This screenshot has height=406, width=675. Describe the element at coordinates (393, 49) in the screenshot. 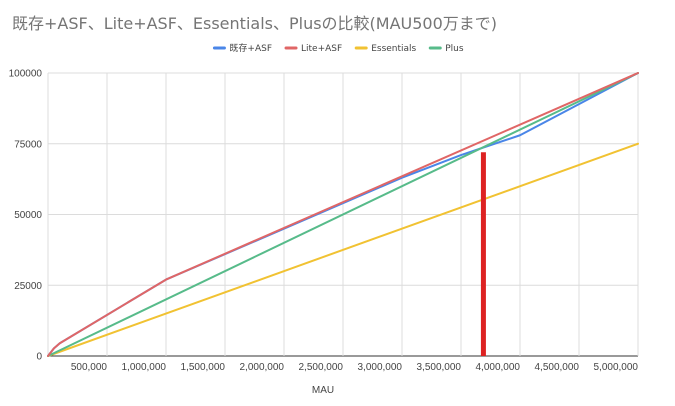

I see `legend-label: Essentials` at that location.